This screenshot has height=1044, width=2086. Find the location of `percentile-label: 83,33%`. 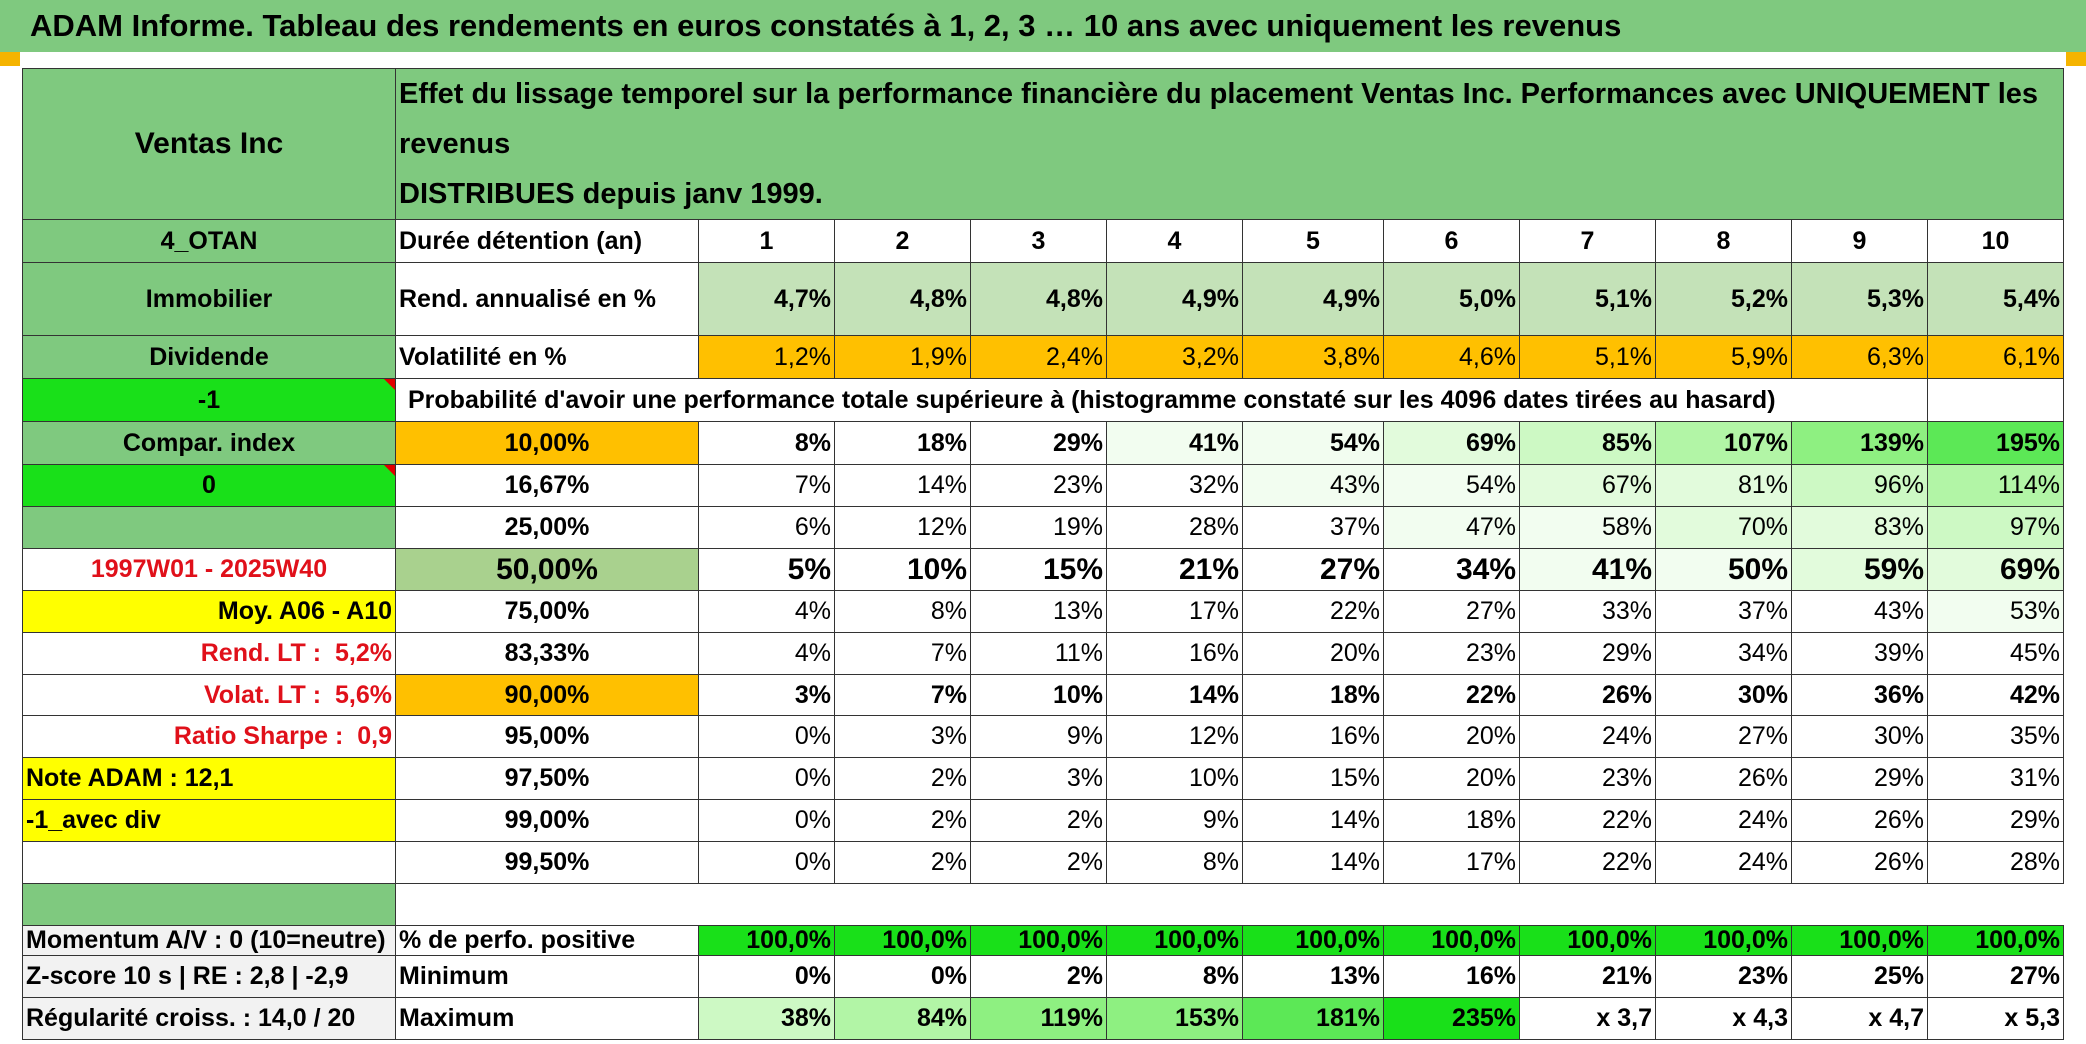

percentile-label: 83,33% is located at coordinates (547, 653).